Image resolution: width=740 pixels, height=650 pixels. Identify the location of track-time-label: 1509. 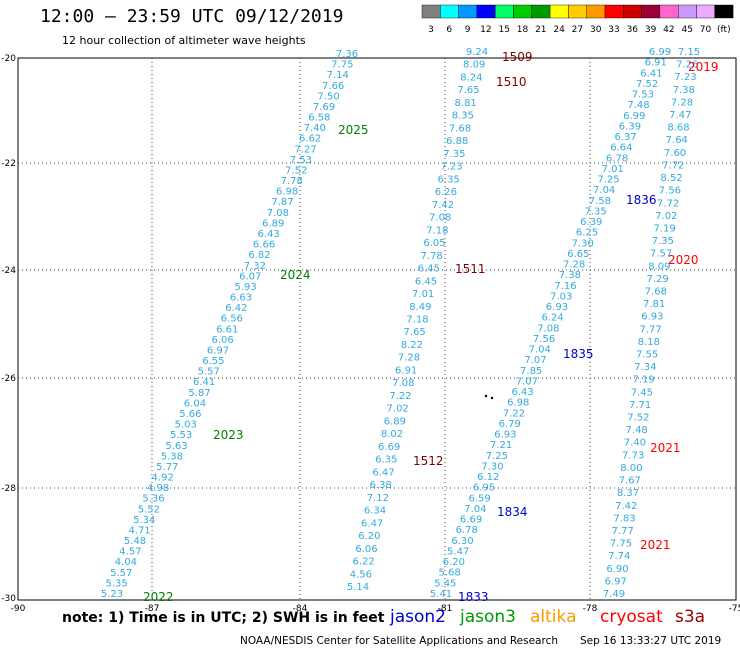
(517, 57).